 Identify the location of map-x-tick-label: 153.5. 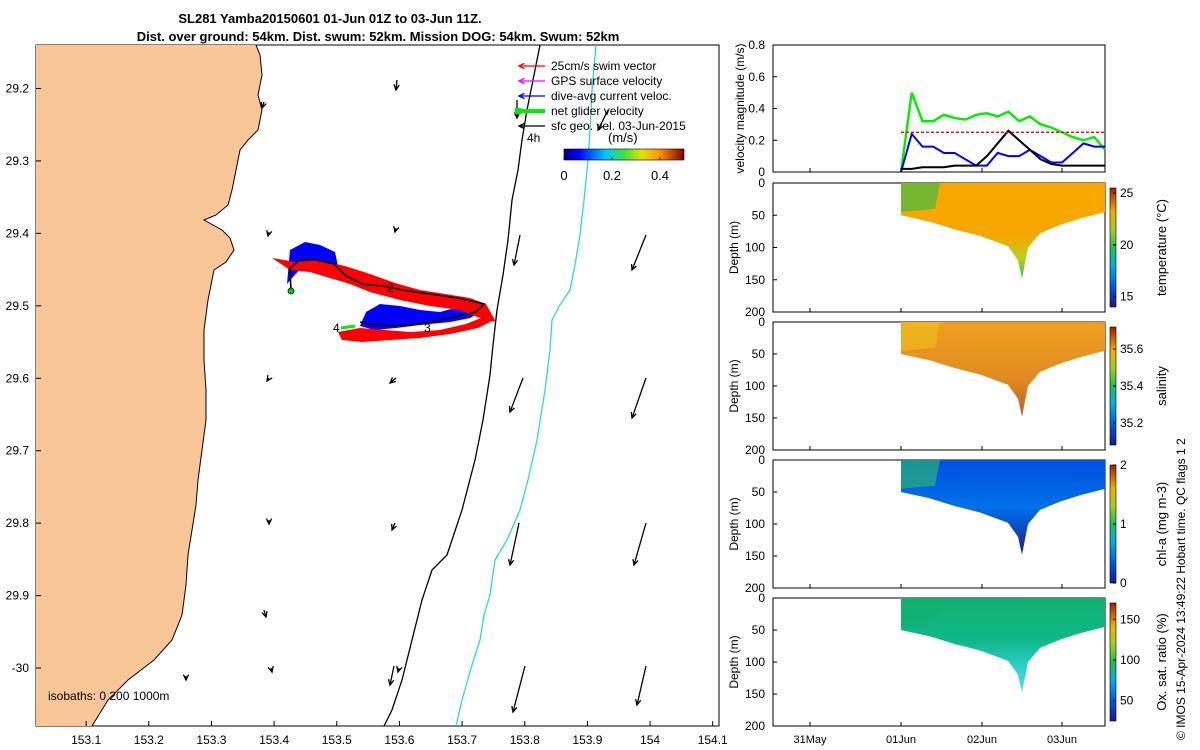
(337, 740).